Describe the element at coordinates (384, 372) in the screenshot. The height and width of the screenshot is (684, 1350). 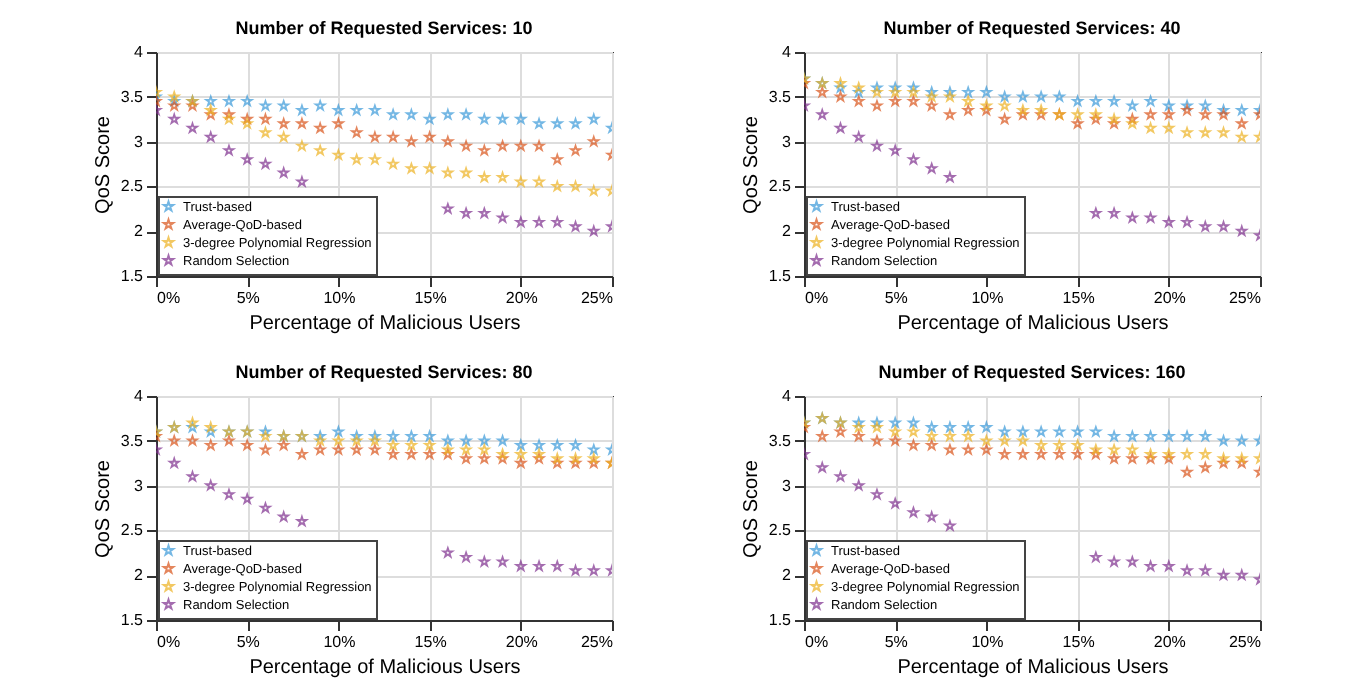
I see `chart-title: Number of Requested Services: 80` at that location.